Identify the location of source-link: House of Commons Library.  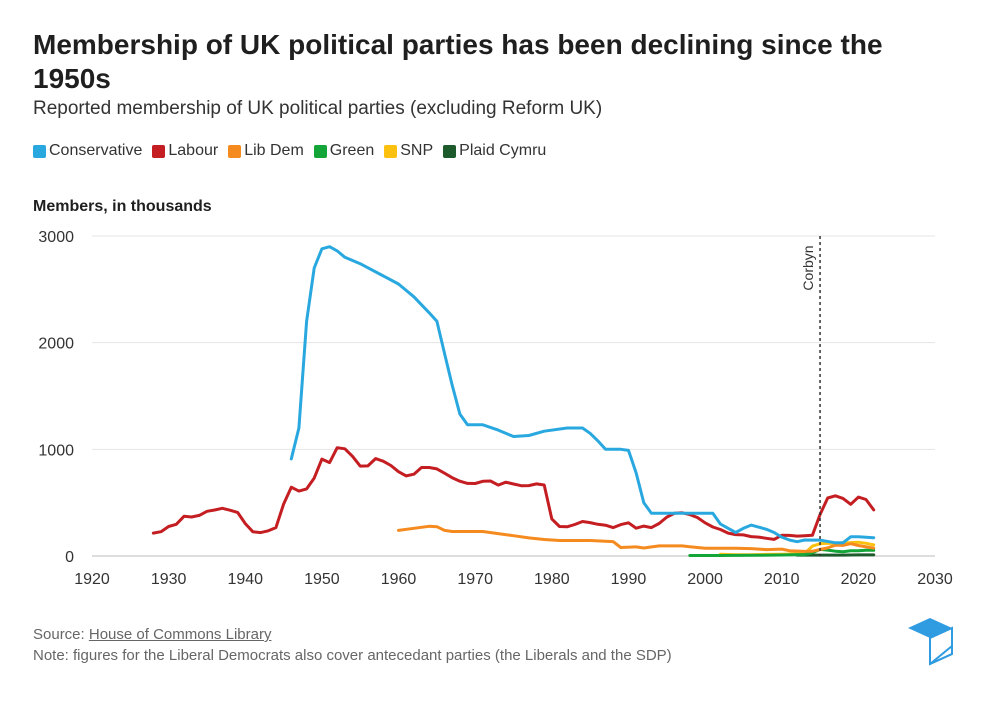
(180, 634).